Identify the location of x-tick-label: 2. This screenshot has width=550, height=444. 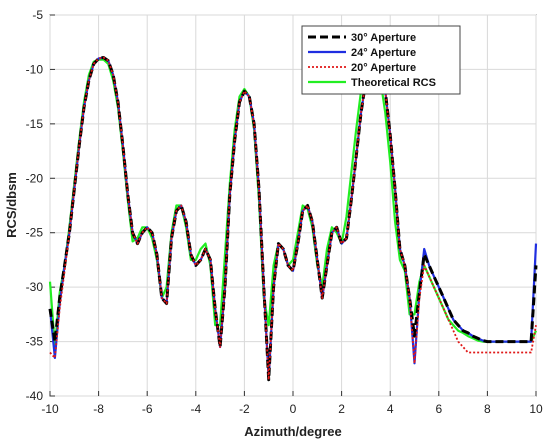
(341, 409).